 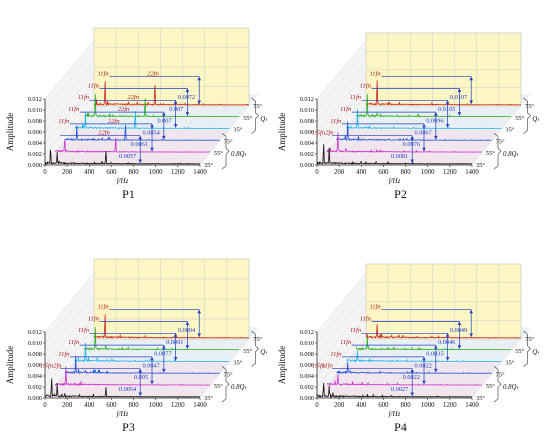 I want to click on y-tick-label: 0.006, so click(x=35, y=365).